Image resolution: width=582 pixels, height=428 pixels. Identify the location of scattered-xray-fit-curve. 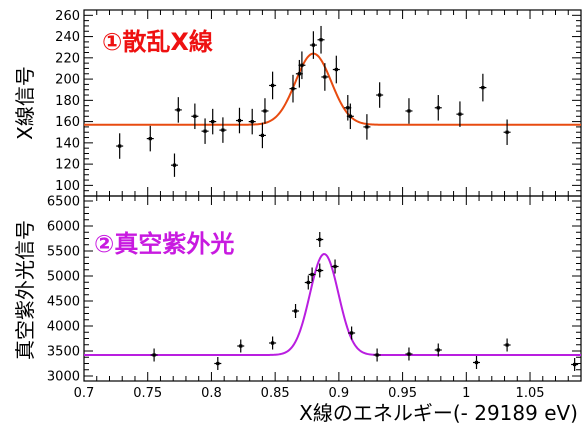
(332, 89).